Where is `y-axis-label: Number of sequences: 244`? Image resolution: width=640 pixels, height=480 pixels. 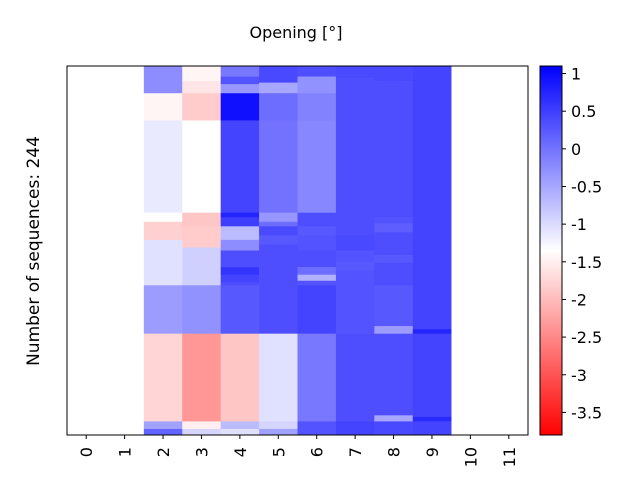 y-axis-label: Number of sequences: 244 is located at coordinates (34, 251).